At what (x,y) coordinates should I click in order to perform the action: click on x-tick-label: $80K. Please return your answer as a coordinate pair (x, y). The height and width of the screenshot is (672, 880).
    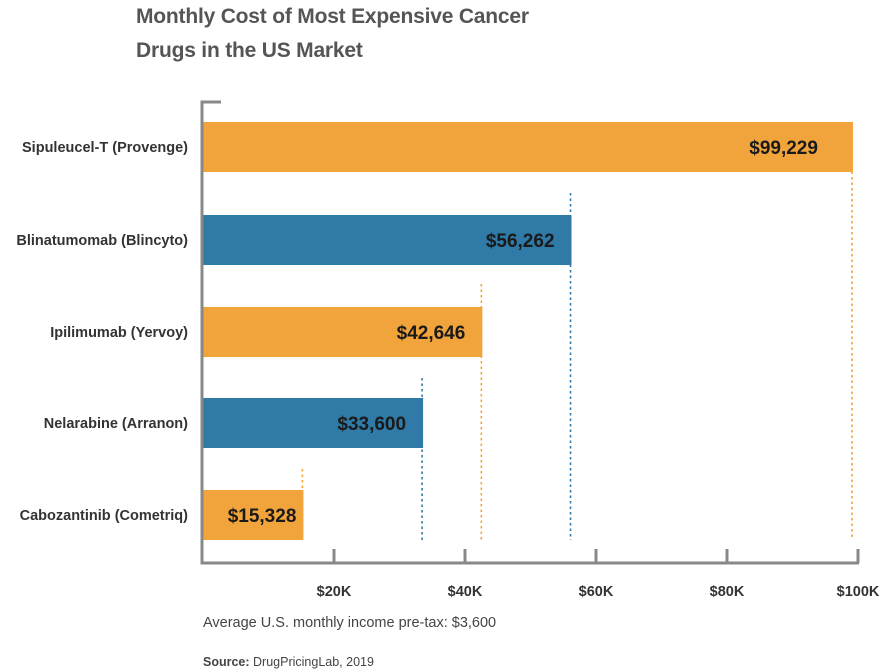
    Looking at the image, I should click on (727, 592).